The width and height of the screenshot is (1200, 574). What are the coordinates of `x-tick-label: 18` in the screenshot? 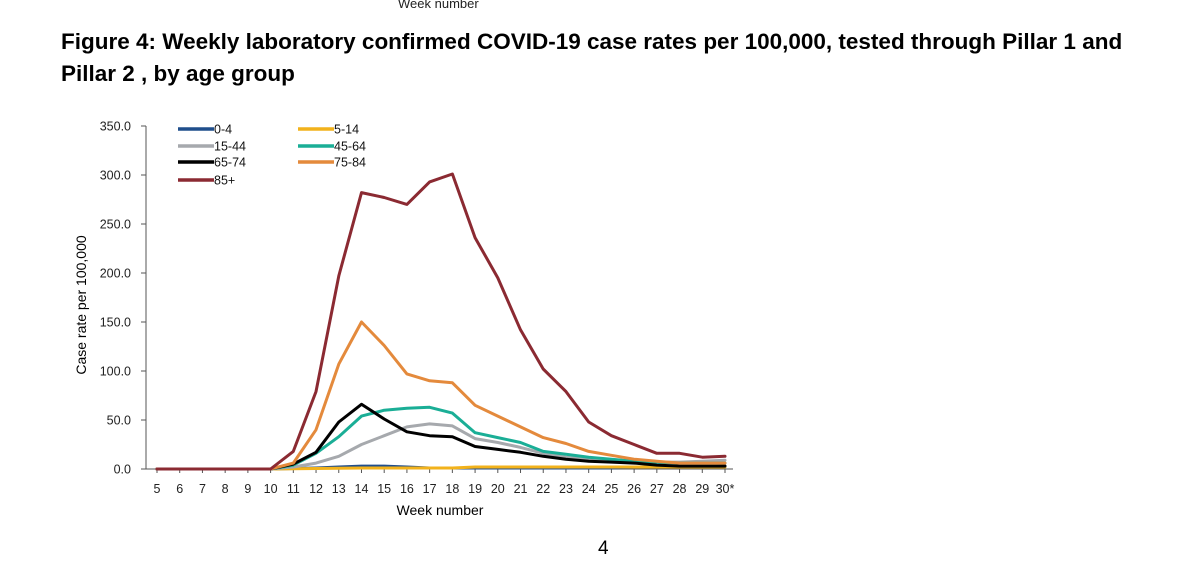 It's located at (452, 489).